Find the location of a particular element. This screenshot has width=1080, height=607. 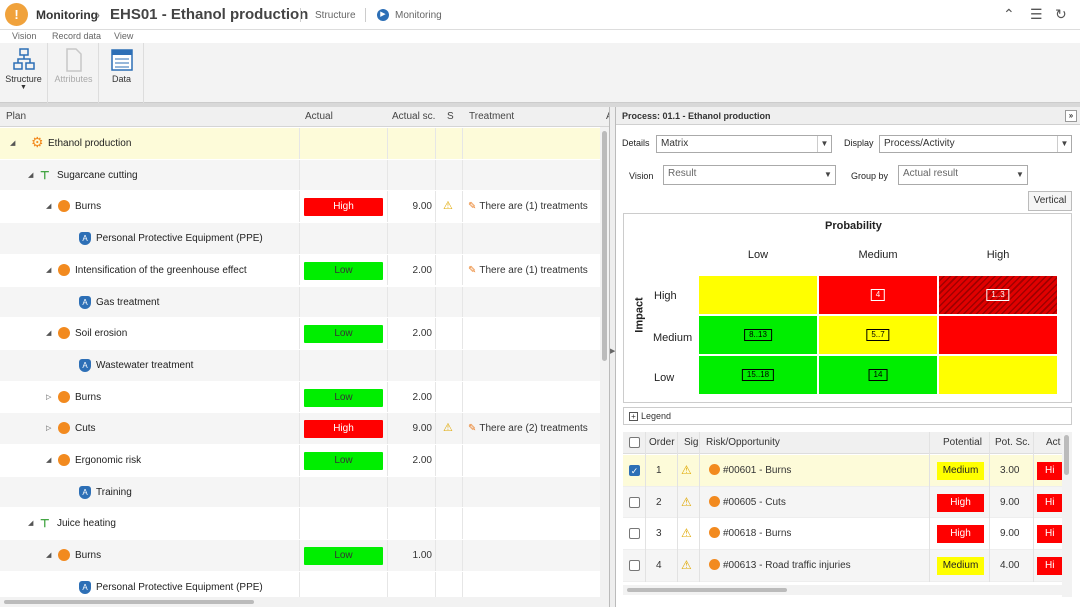

matrix-cell: 8..13 is located at coordinates (758, 335).